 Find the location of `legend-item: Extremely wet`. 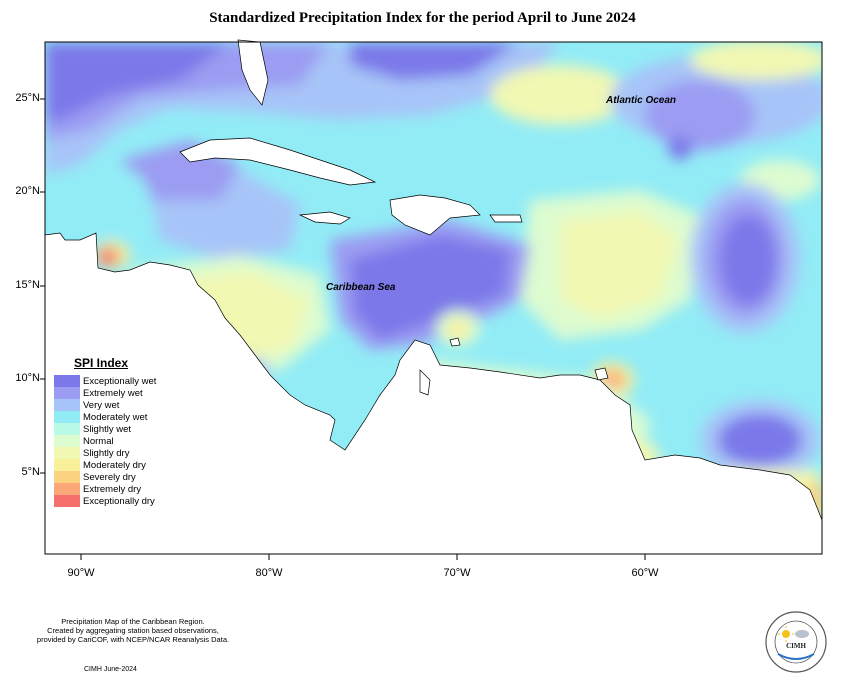

legend-item: Extremely wet is located at coordinates (119, 393).